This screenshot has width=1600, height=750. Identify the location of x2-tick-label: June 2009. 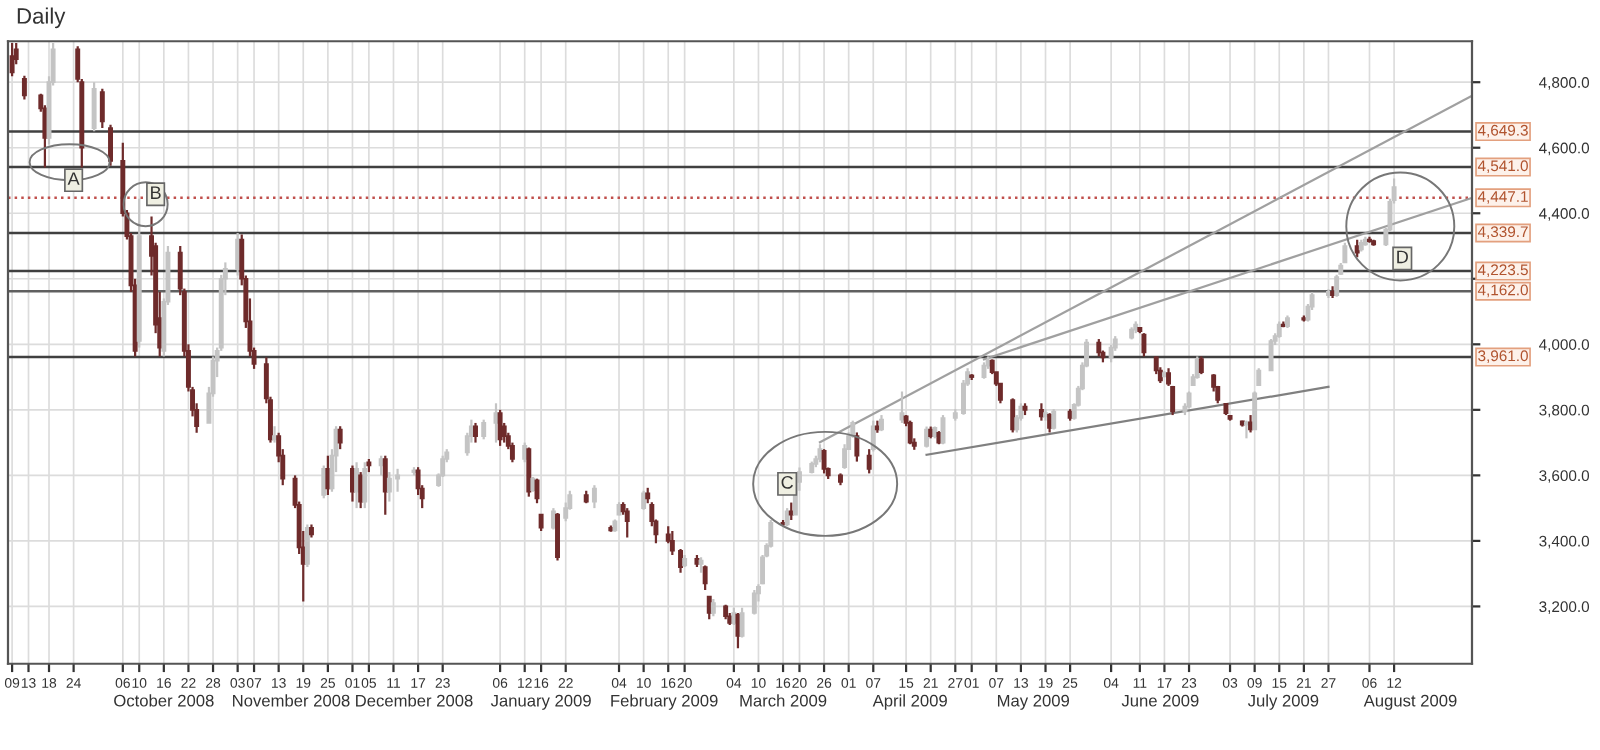
(1160, 700).